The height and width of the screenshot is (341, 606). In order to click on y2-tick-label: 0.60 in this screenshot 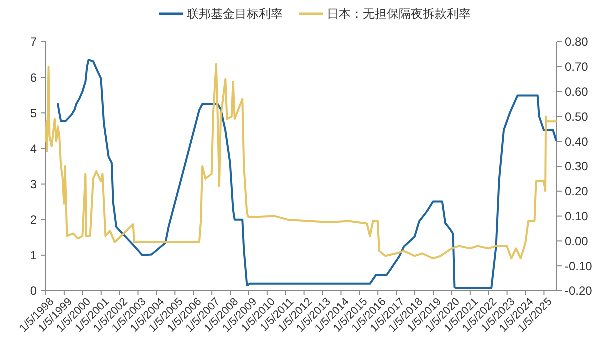, I will do `click(577, 92)`.